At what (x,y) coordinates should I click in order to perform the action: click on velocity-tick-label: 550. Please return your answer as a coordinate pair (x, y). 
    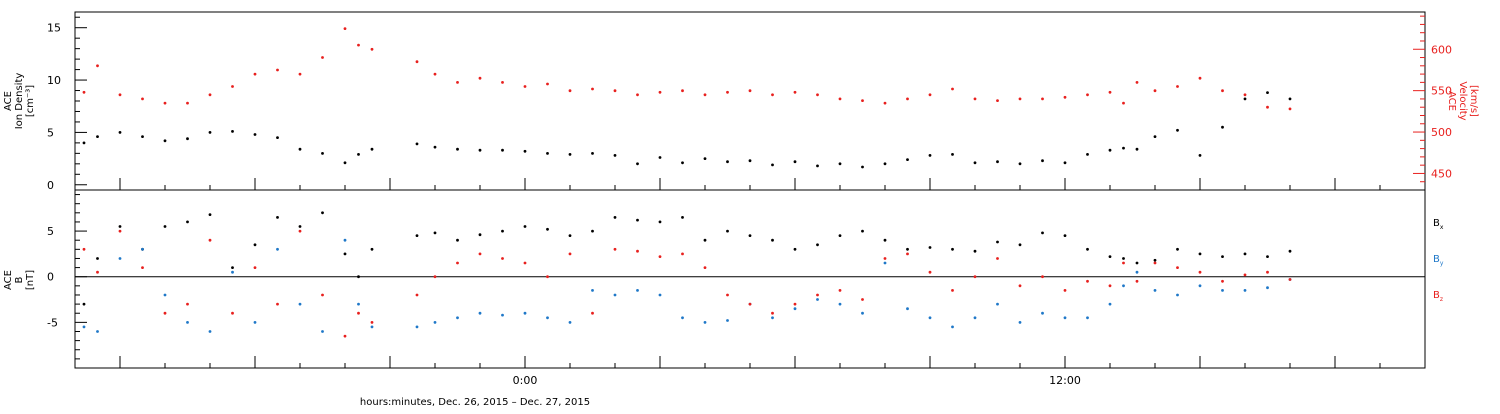
    Looking at the image, I should click on (1441, 91).